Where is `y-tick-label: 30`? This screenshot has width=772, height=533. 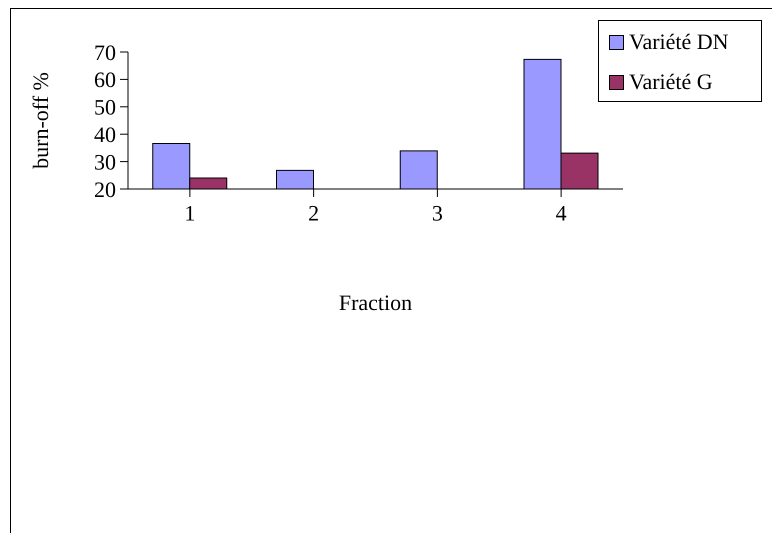 y-tick-label: 30 is located at coordinates (105, 161).